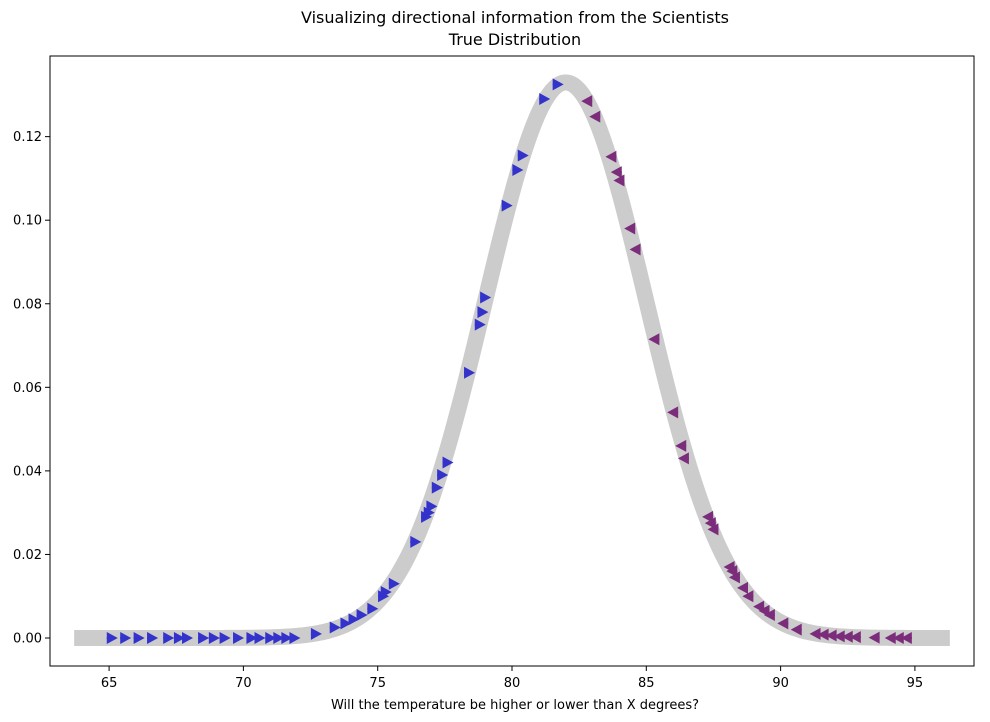 This screenshot has height=722, width=990. Describe the element at coordinates (27, 639) in the screenshot. I see `y-tick-label: 0.00` at that location.